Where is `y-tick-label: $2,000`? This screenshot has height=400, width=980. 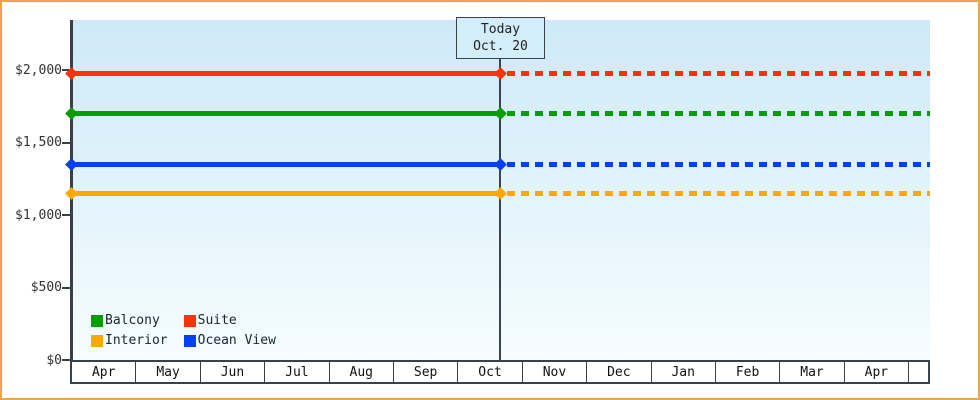
y-tick-label: $2,000 is located at coordinates (38, 70).